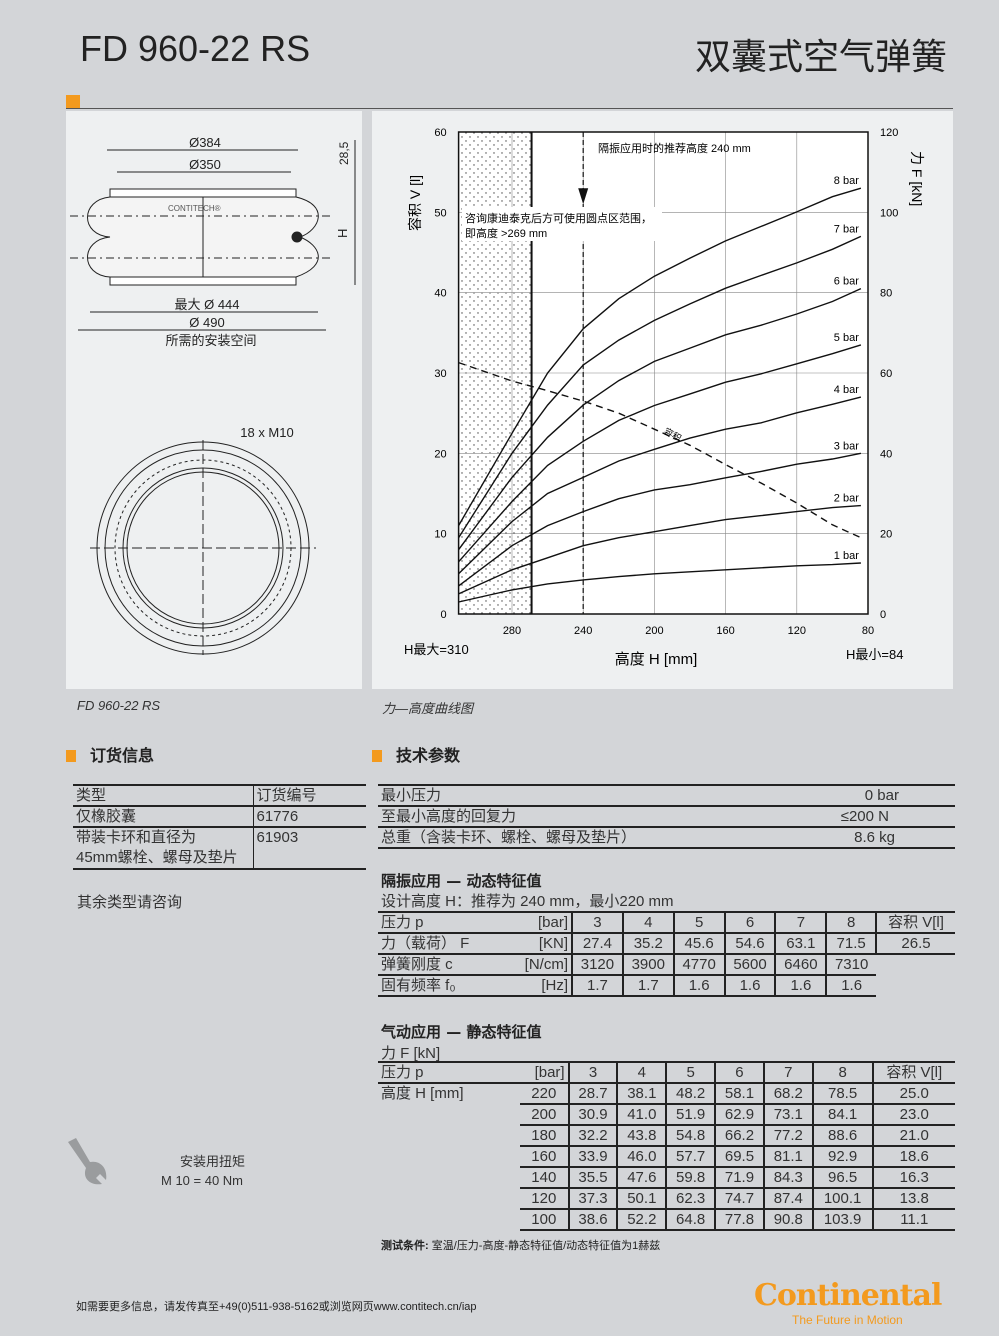 This screenshot has height=1336, width=999. I want to click on accent-square, so click(73, 102).